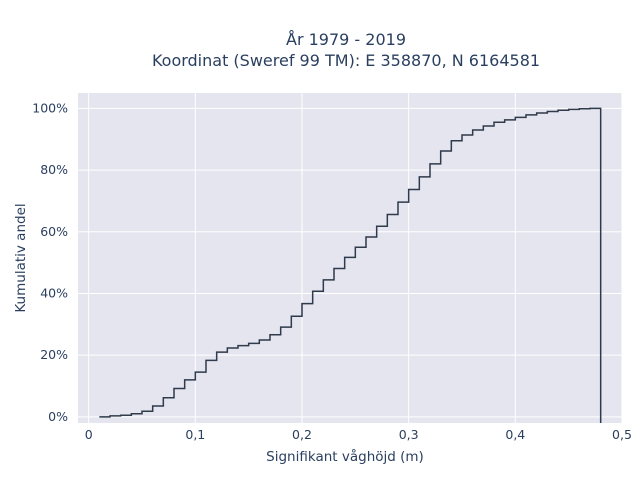  Describe the element at coordinates (622, 434) in the screenshot. I see `x-tick-label: 0,5` at that location.